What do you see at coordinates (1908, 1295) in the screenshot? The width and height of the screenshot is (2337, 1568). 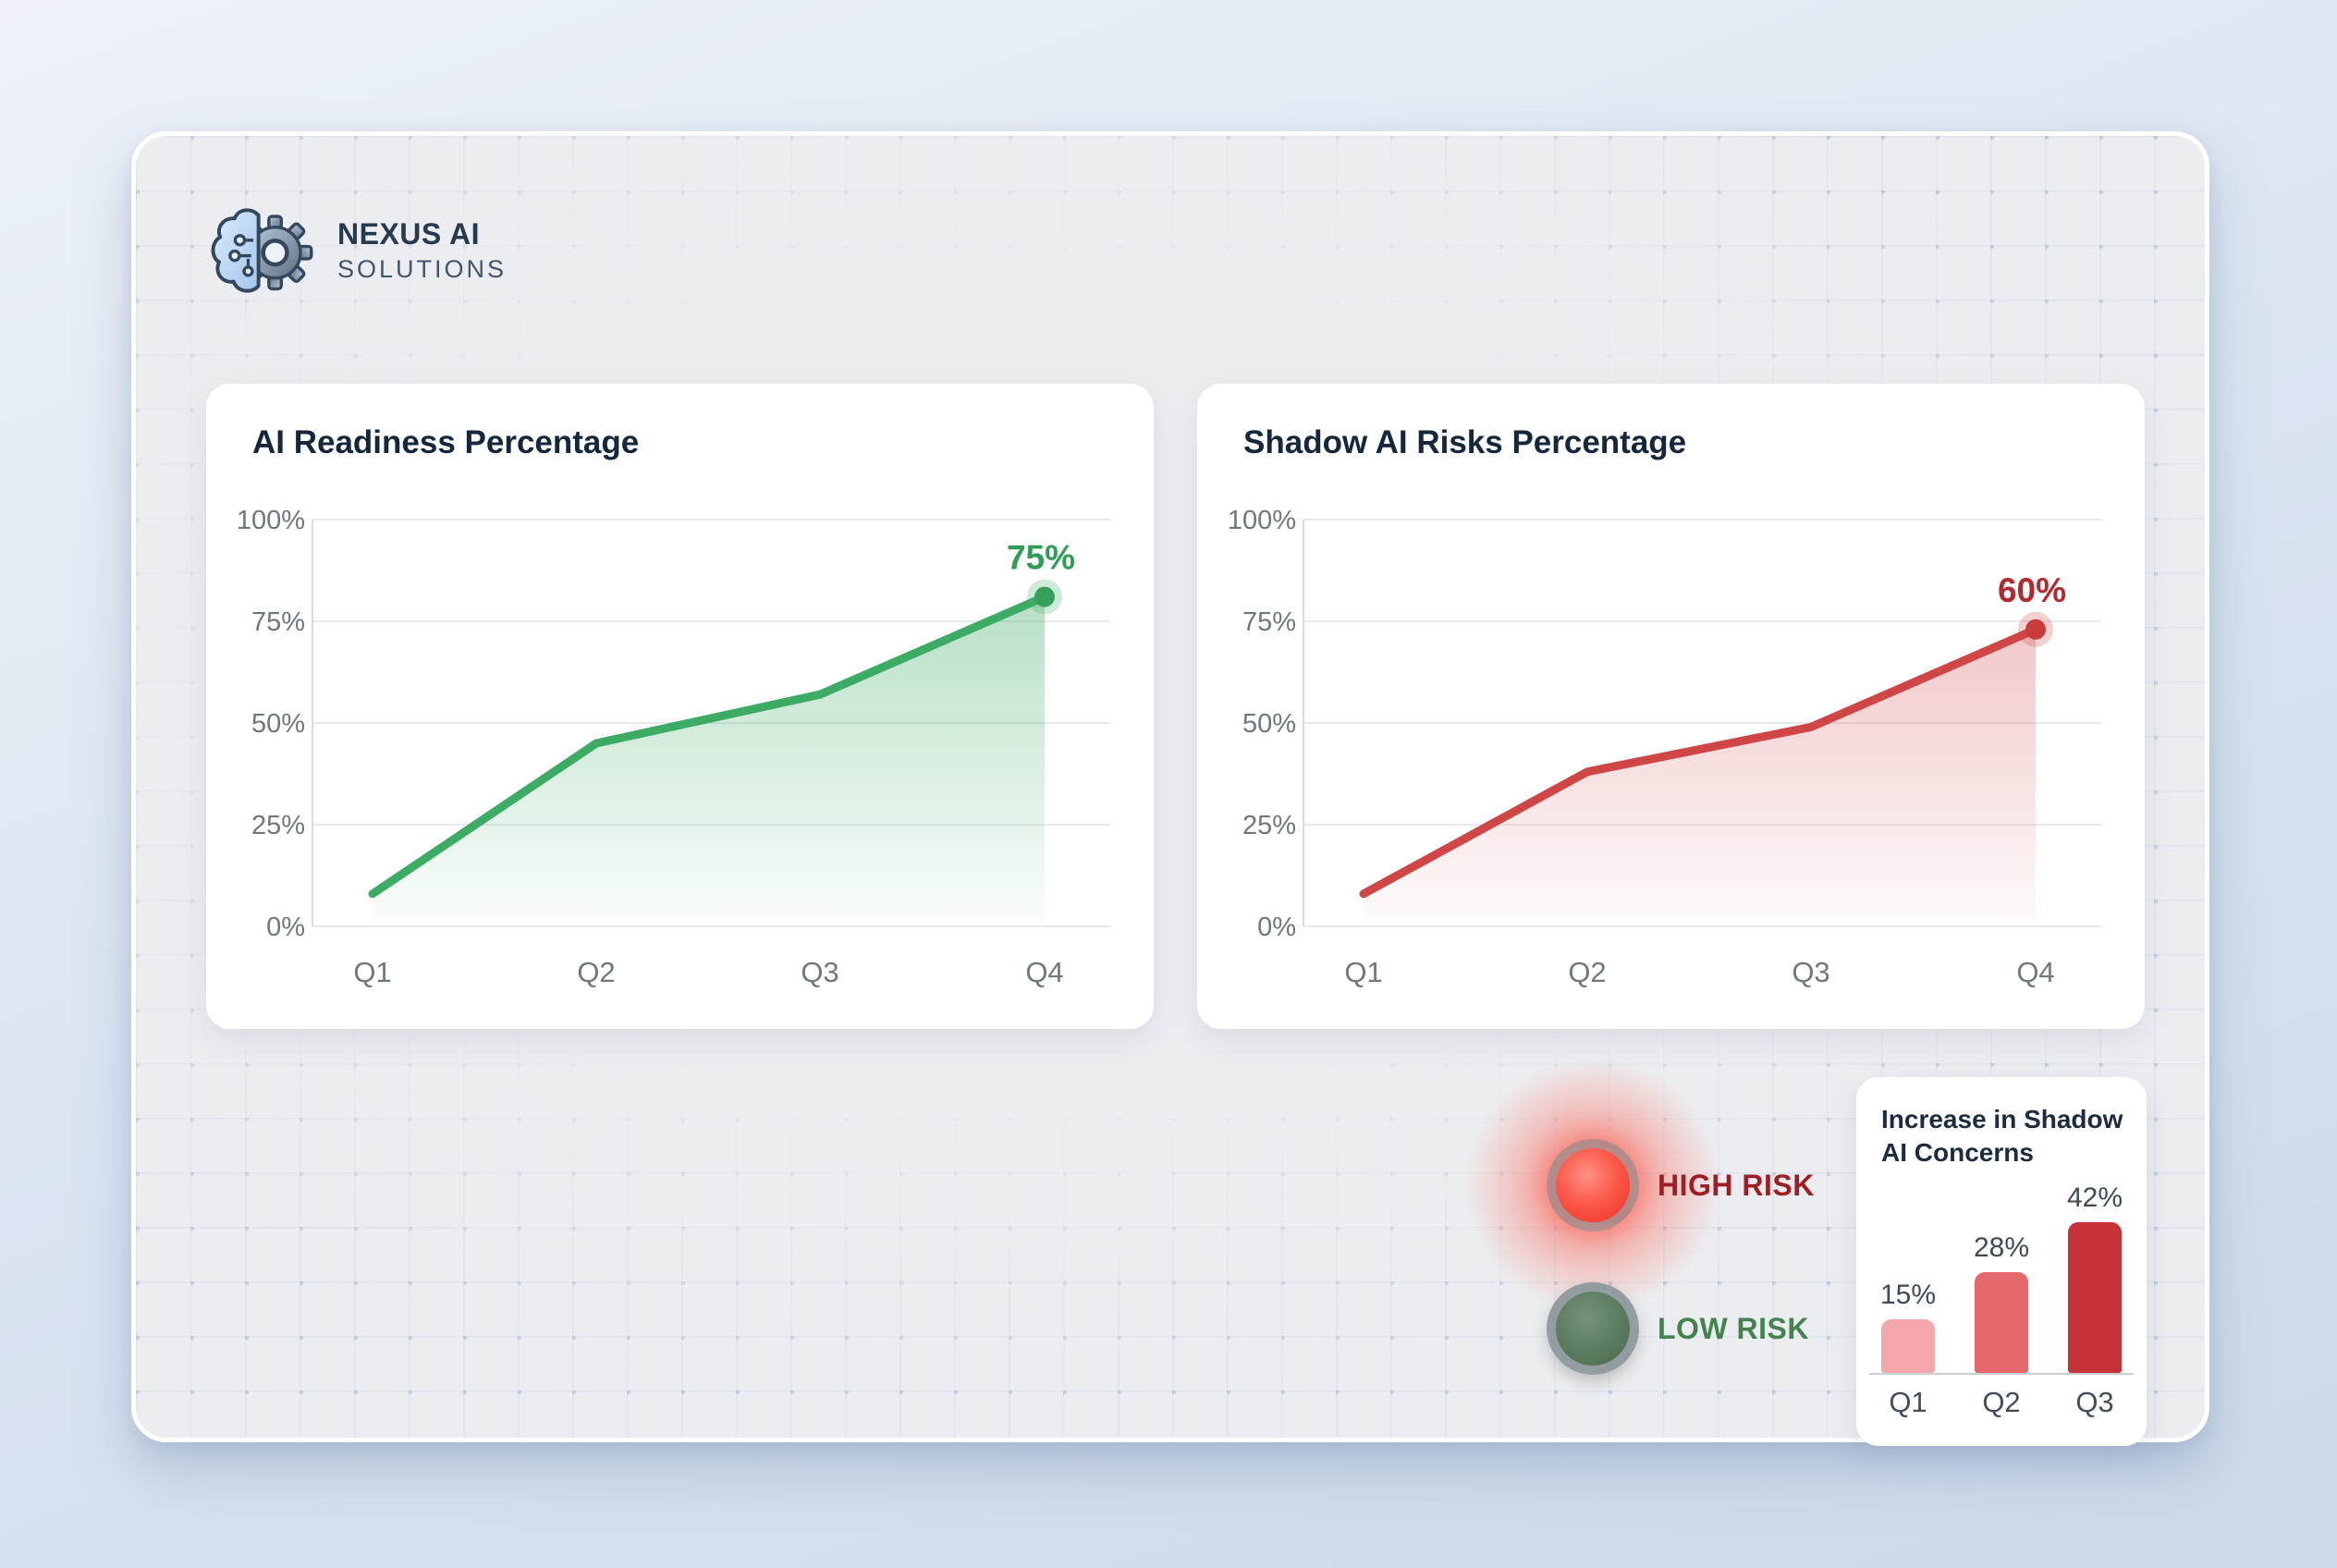 I see `bar-value-label: 15%` at bounding box center [1908, 1295].